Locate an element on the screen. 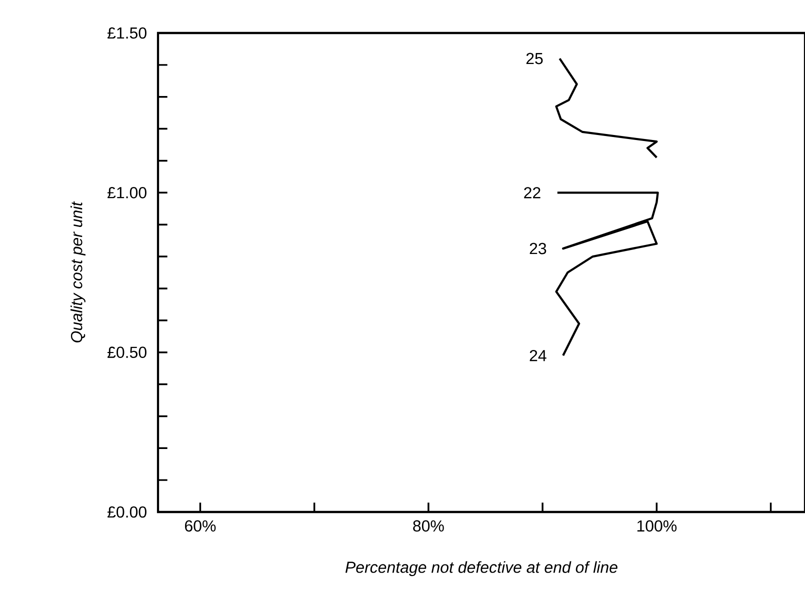 The height and width of the screenshot is (608, 805). y-tick-label: £1.50 is located at coordinates (126, 33).